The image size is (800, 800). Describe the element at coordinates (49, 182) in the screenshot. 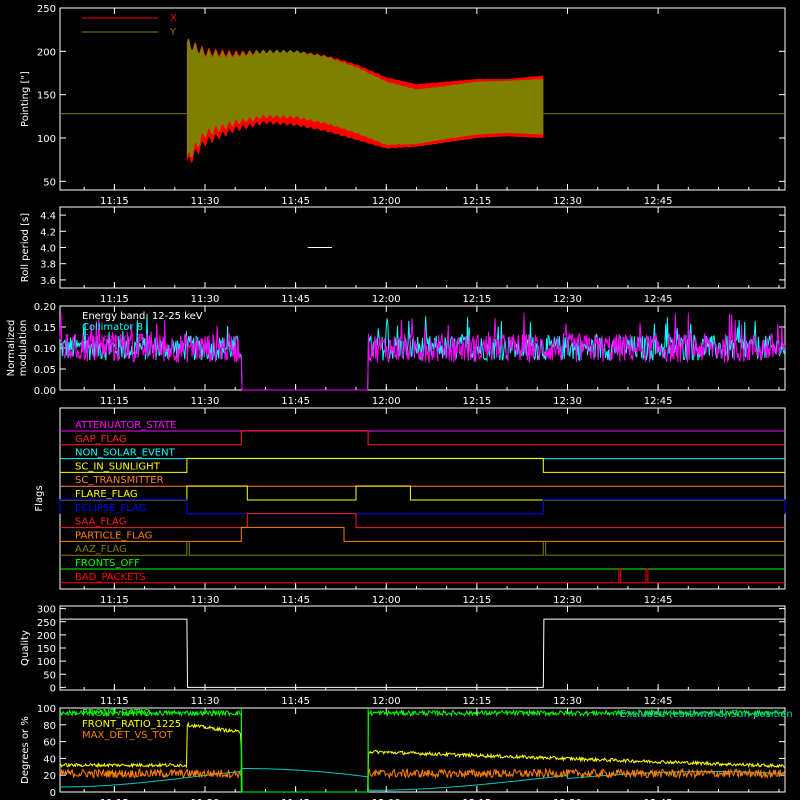

I see `y-tick-label: 50` at that location.